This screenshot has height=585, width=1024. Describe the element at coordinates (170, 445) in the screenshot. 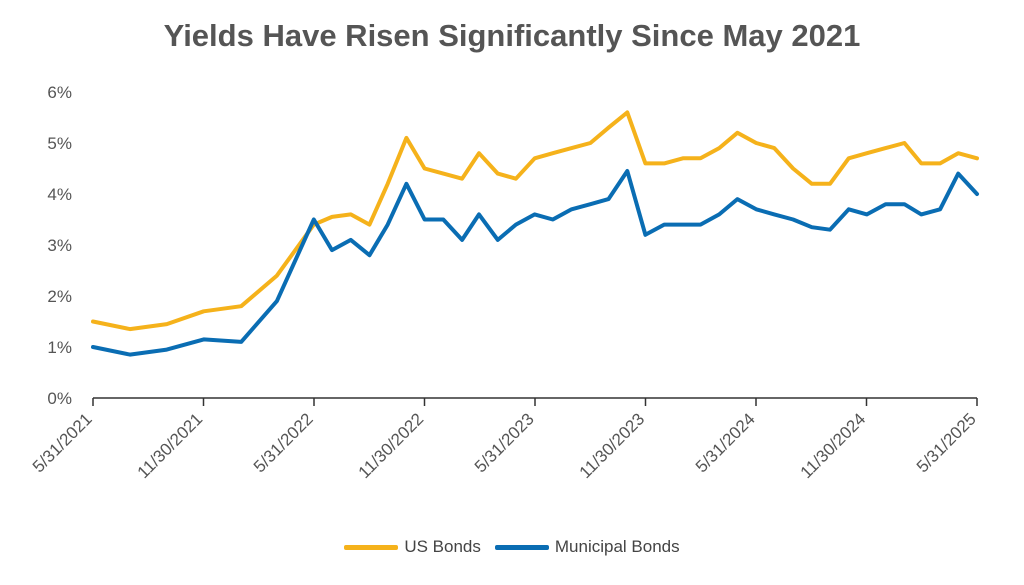

I see `x-tick-label: 11/30/2021` at that location.